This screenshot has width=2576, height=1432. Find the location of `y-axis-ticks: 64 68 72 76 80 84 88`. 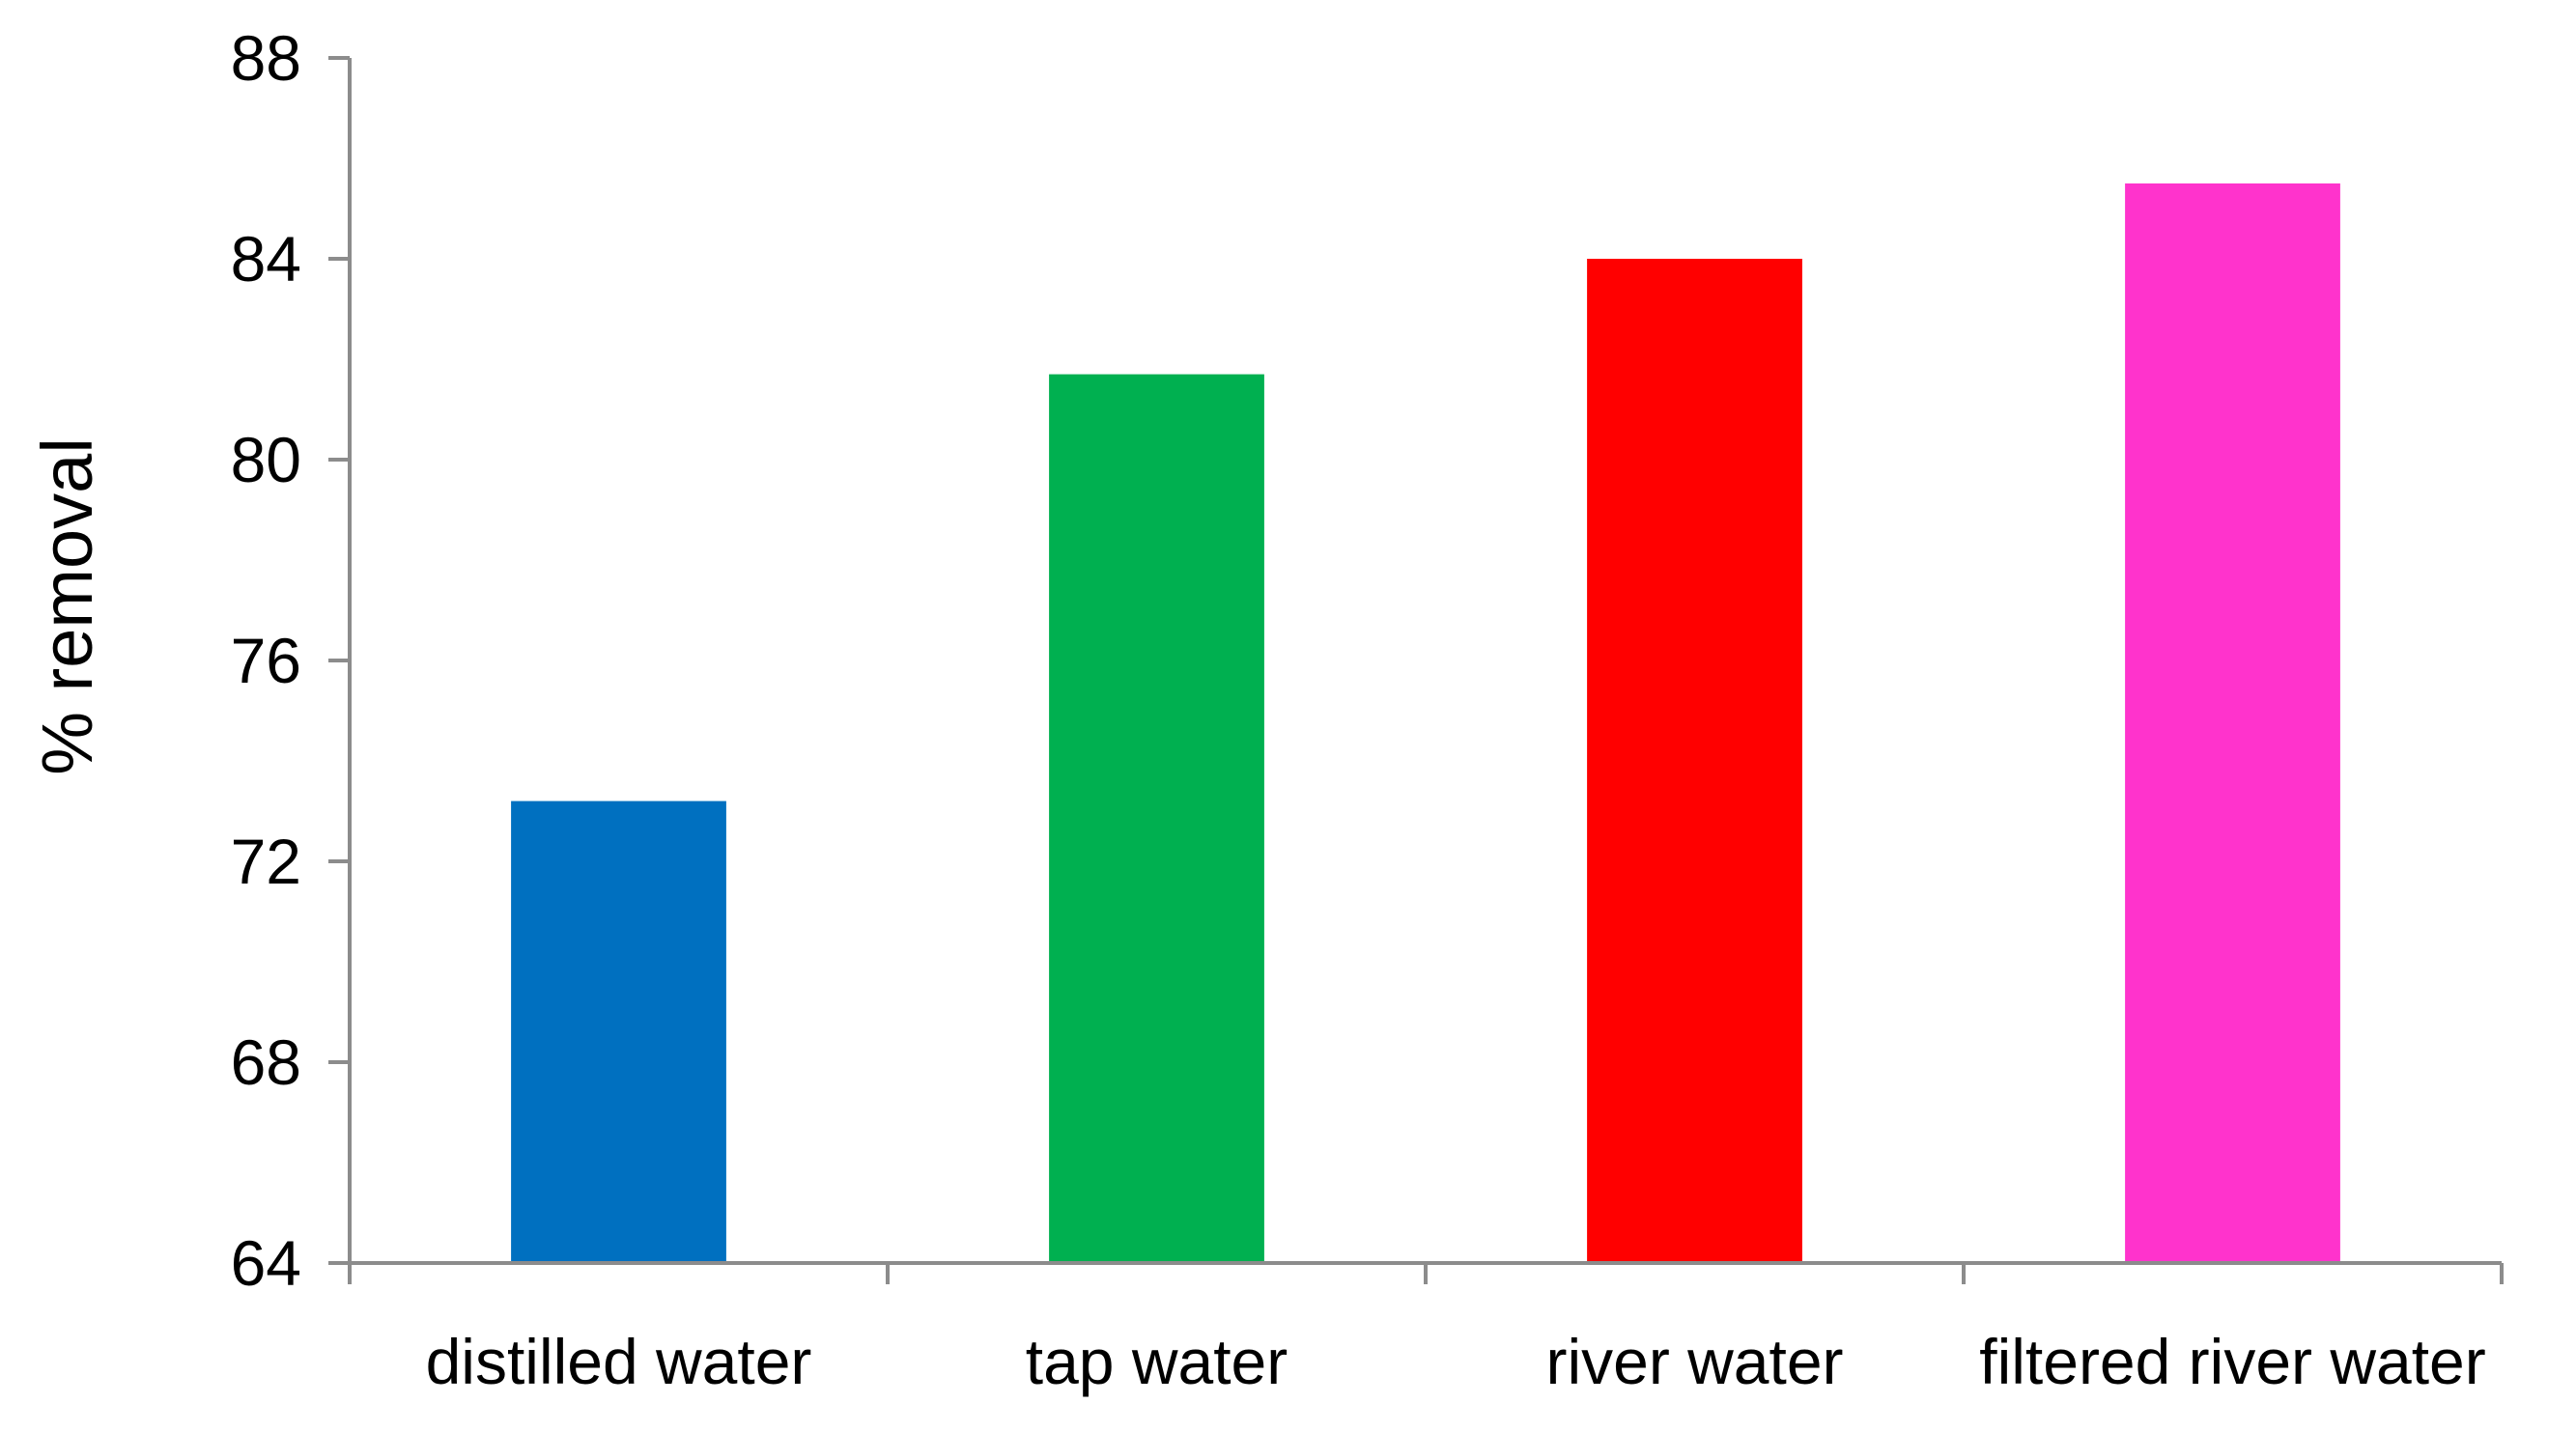

y-axis-ticks: 64 68 72 76 80 84 88 is located at coordinates (290, 660).